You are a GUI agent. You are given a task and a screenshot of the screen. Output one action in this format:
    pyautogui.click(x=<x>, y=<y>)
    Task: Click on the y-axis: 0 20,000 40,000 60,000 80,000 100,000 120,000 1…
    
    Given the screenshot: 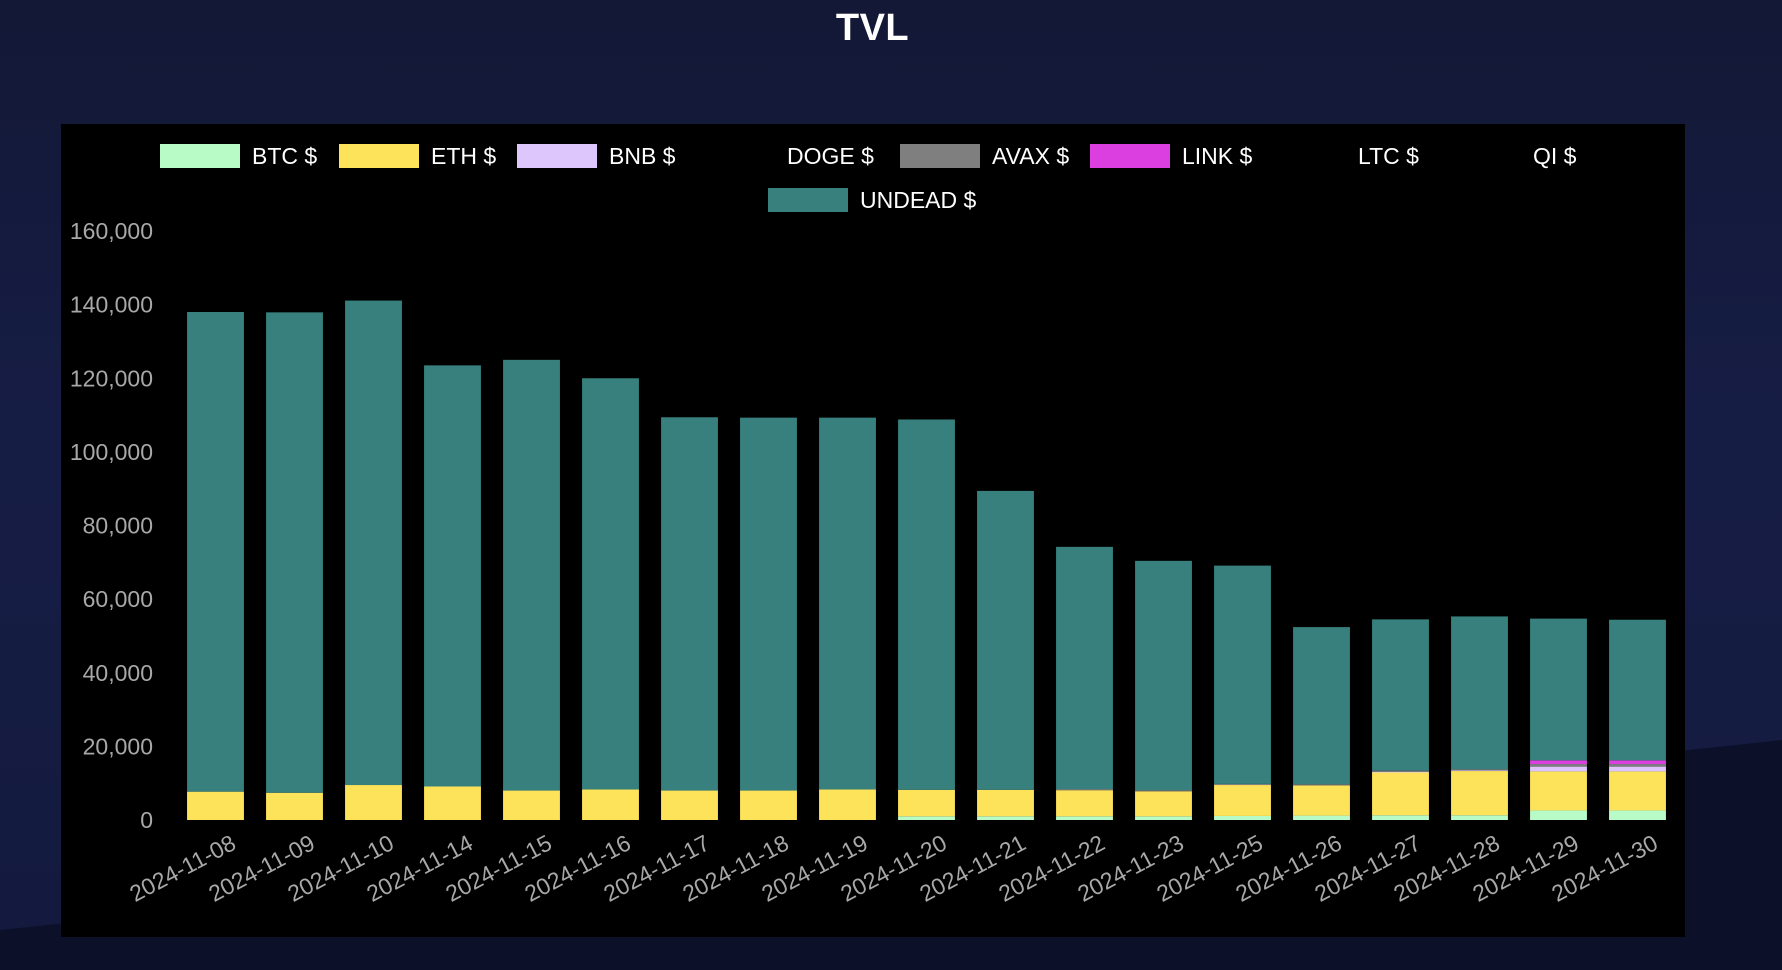 What is the action you would take?
    pyautogui.click(x=111, y=525)
    